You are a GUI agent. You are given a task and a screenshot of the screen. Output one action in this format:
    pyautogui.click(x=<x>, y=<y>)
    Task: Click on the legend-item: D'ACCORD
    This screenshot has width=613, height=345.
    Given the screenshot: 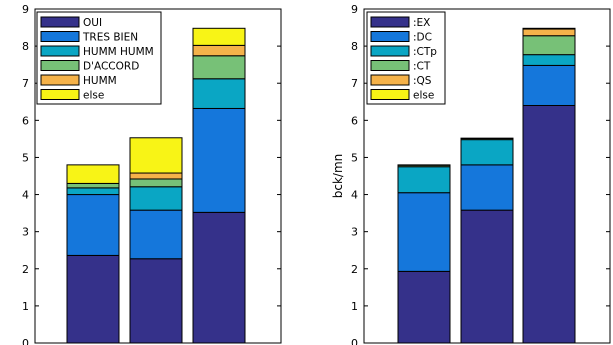 What is the action you would take?
    pyautogui.click(x=89, y=66)
    